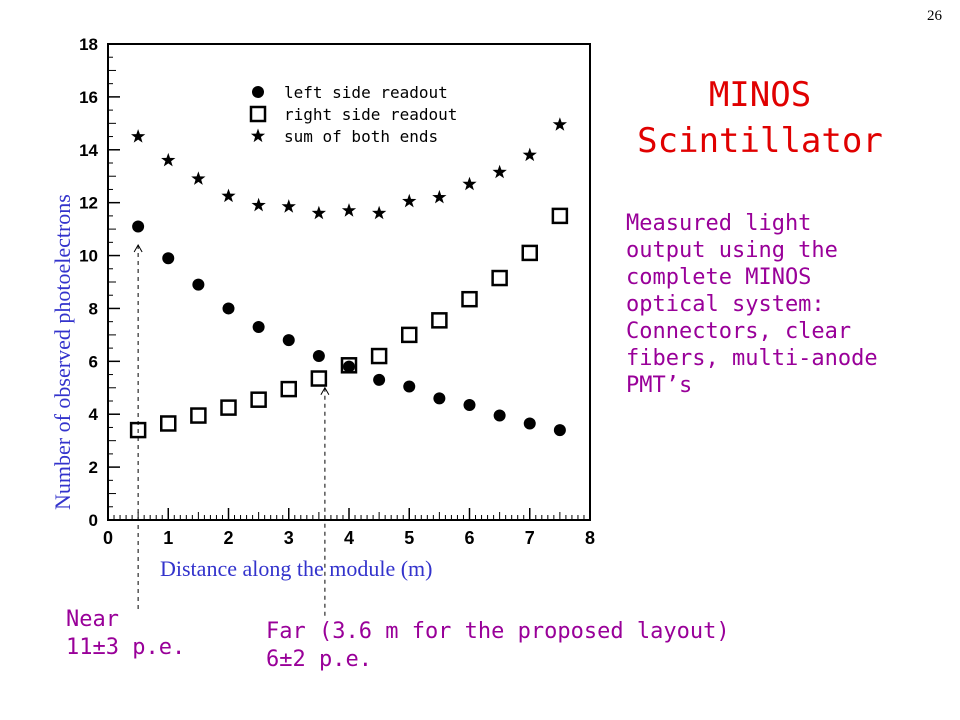 This screenshot has width=960, height=720. What do you see at coordinates (138, 248) in the screenshot?
I see `marker-arrow-near` at bounding box center [138, 248].